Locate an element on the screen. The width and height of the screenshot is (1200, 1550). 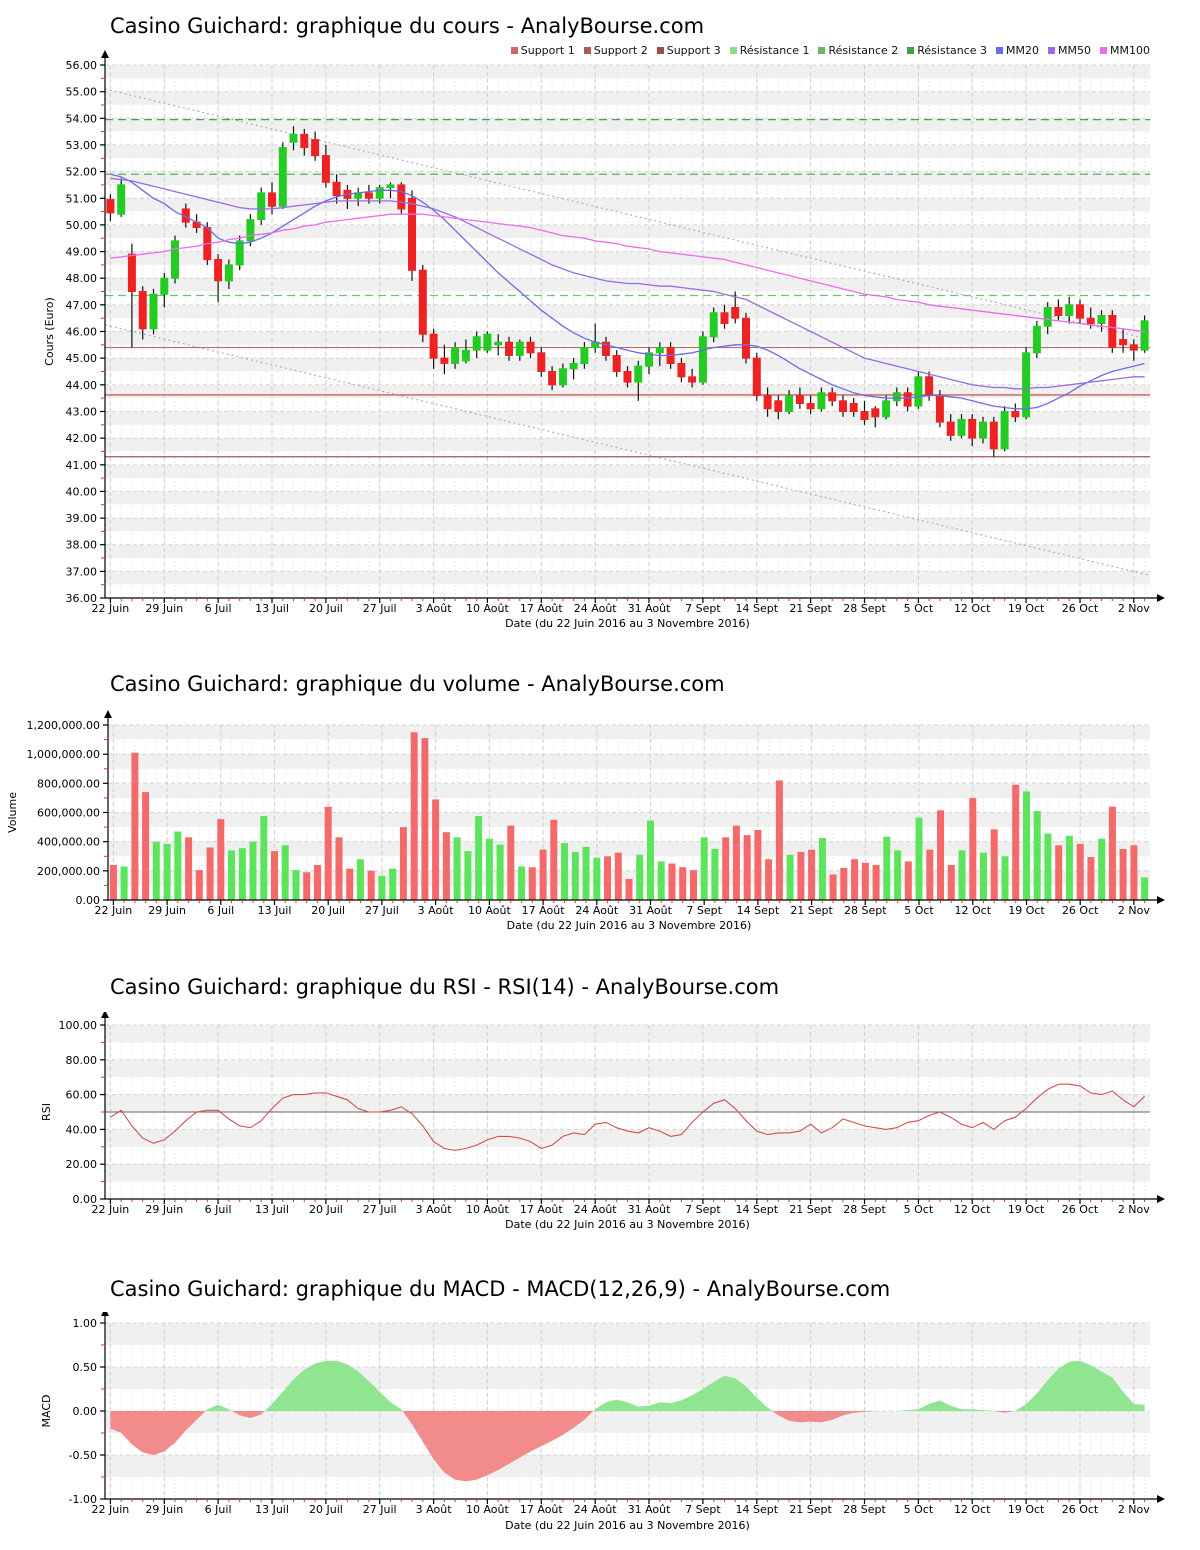
y-tick-label: 200,000.00 is located at coordinates (68, 871).